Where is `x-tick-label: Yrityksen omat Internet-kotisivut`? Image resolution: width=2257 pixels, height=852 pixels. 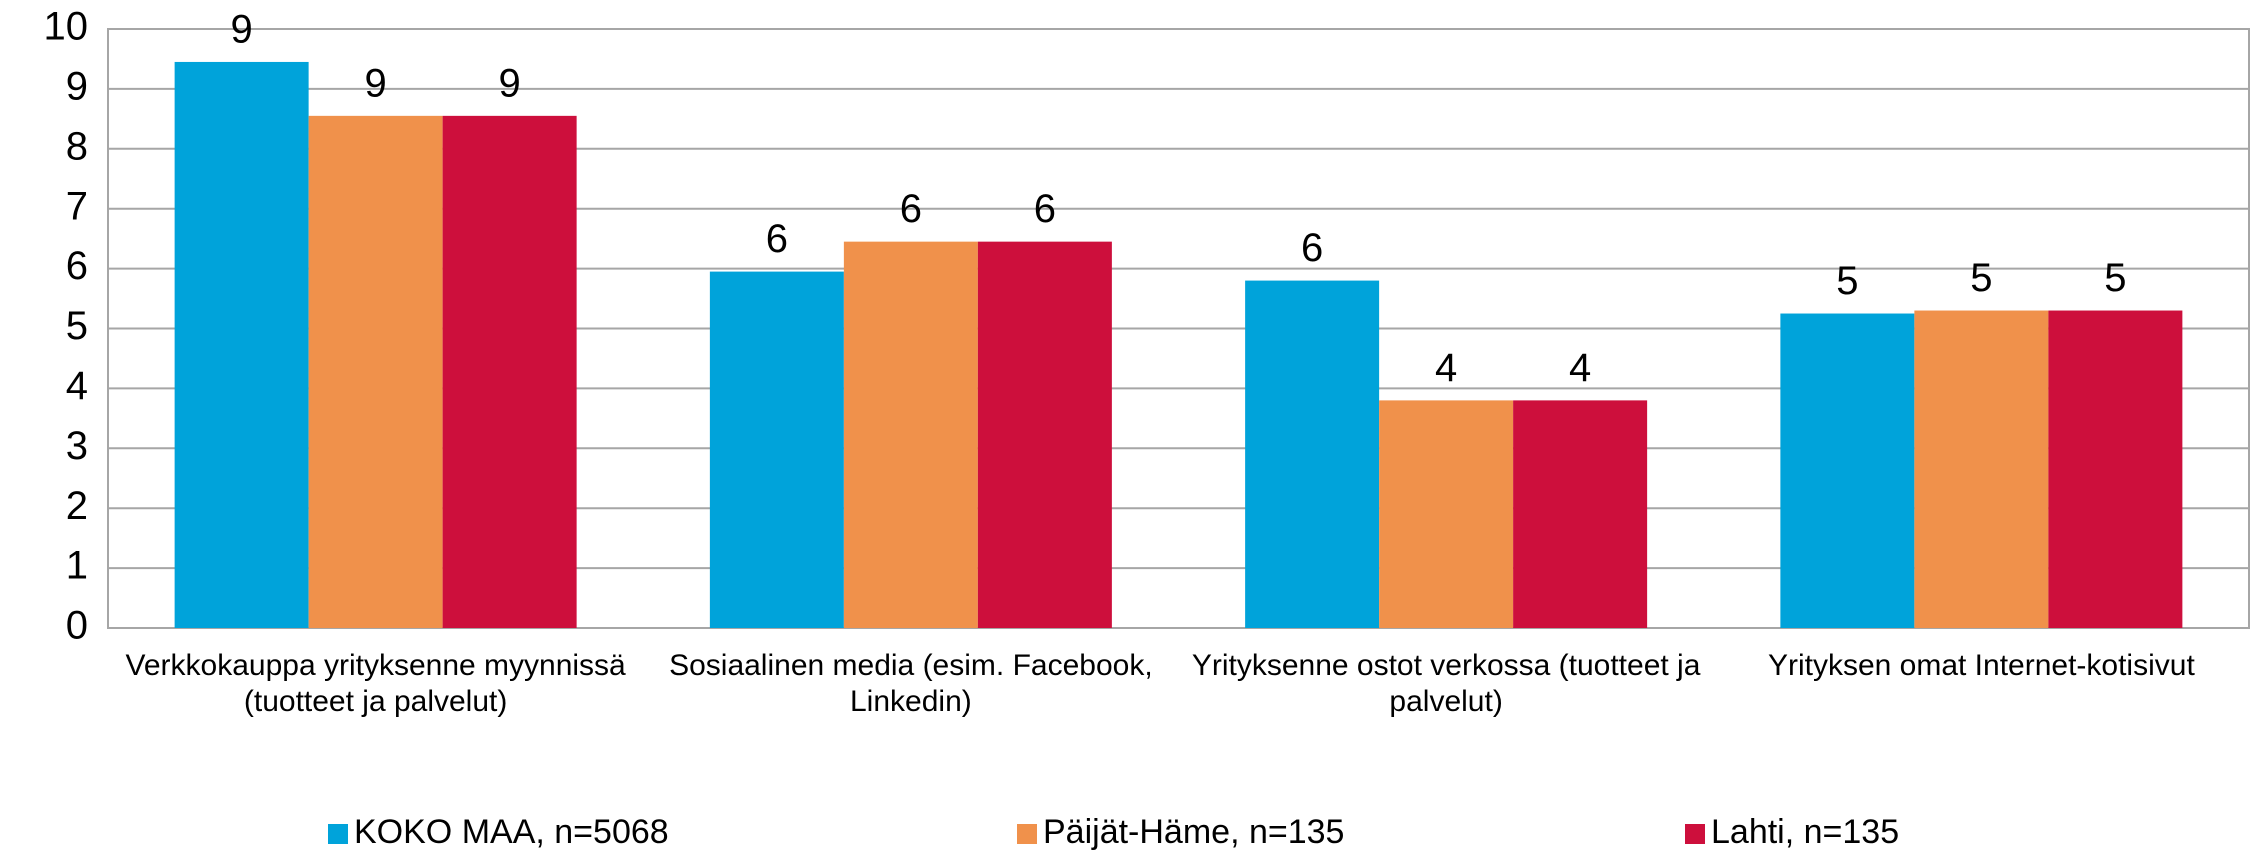 x-tick-label: Yrityksen omat Internet-kotisivut is located at coordinates (1981, 665).